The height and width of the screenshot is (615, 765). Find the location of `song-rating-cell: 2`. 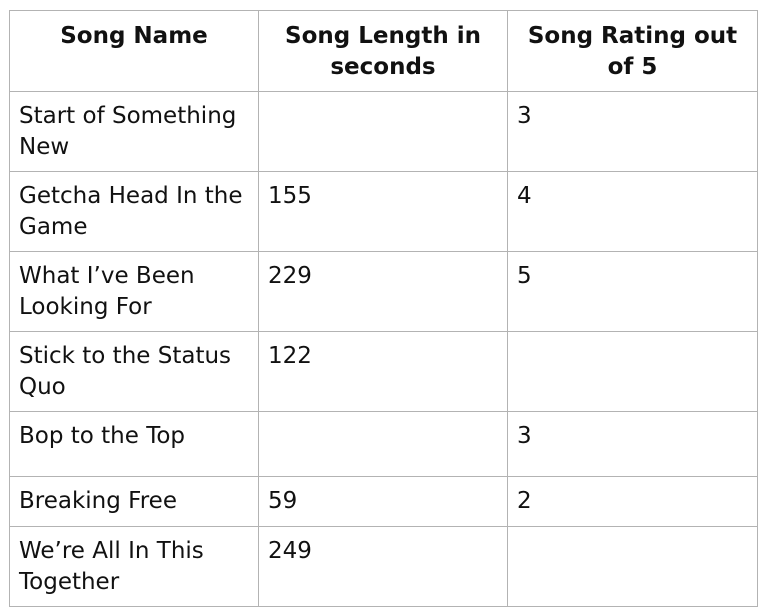

song-rating-cell: 2 is located at coordinates (632, 501).